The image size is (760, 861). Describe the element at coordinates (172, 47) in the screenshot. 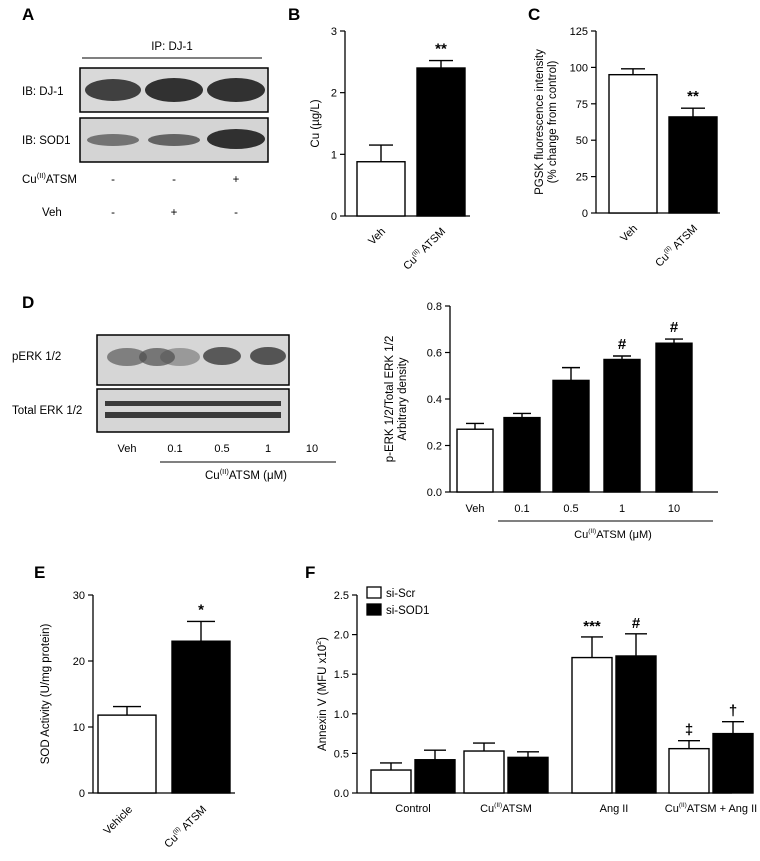

I see `blot-a-ip-label: IP: DJ-1` at that location.